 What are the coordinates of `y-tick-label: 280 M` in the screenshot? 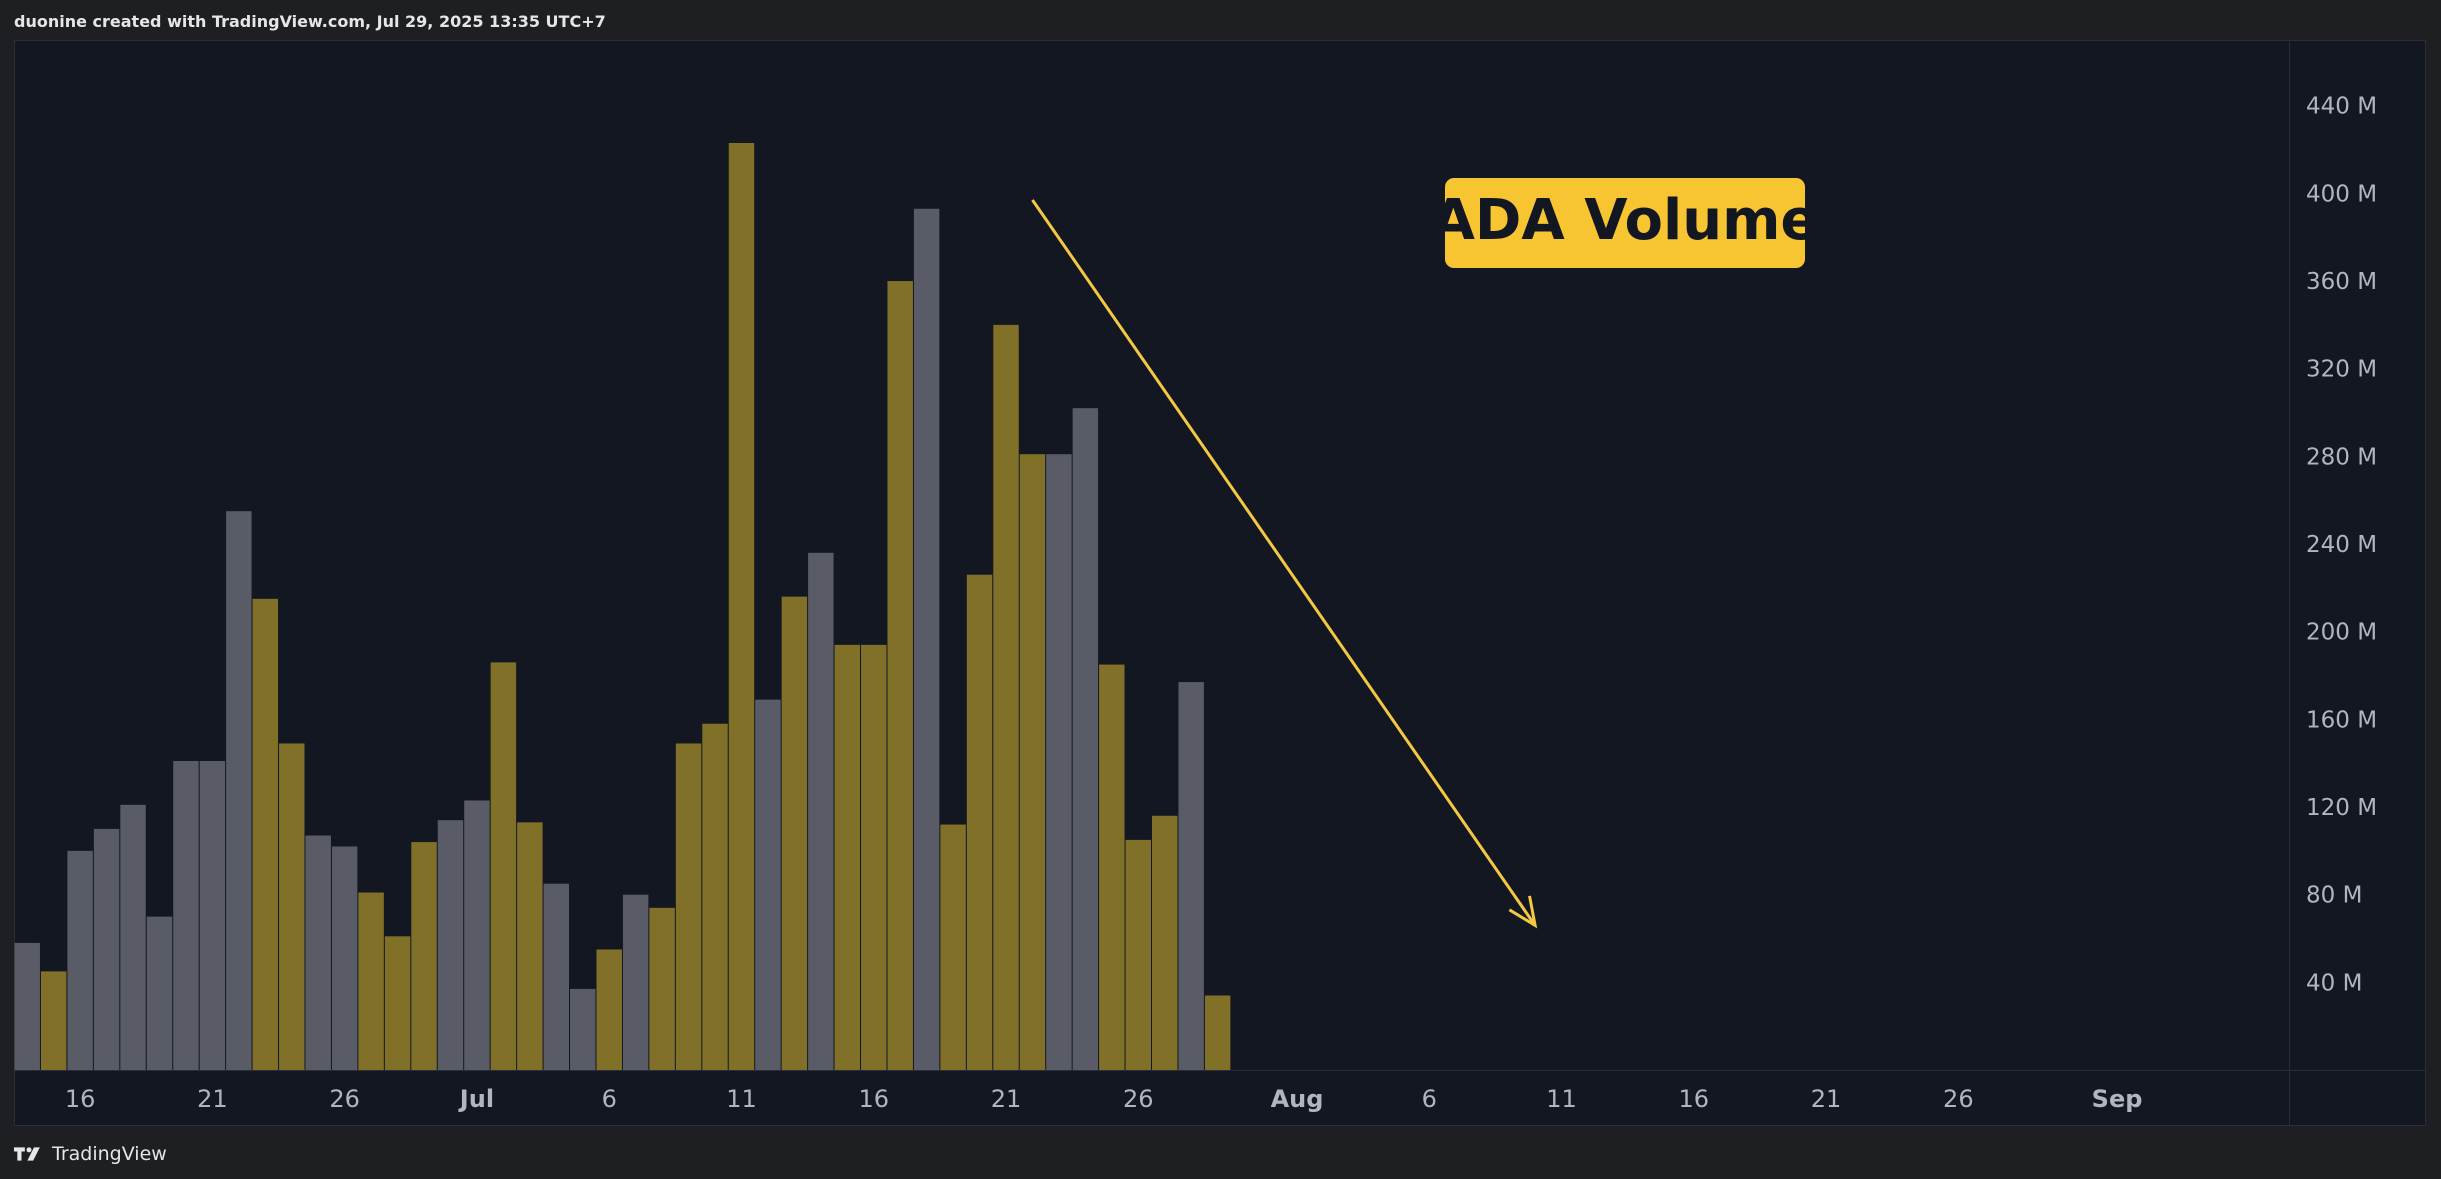 It's located at (2341, 457).